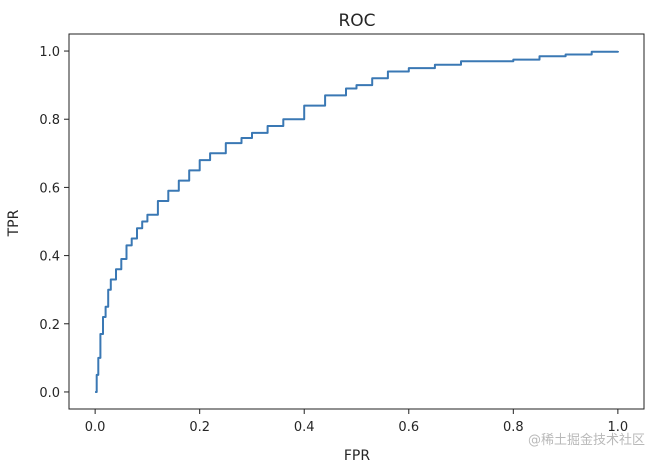 The width and height of the screenshot is (655, 468). Describe the element at coordinates (49, 325) in the screenshot. I see `y-tick-label: 0.2` at that location.